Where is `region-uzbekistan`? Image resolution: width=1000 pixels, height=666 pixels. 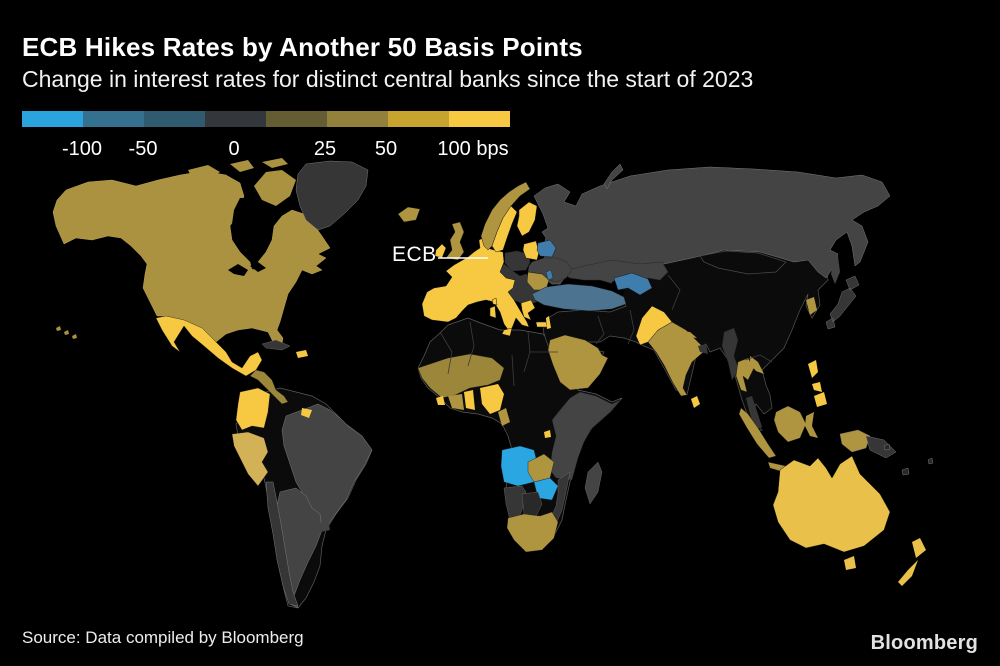 region-uzbekistan is located at coordinates (633, 284).